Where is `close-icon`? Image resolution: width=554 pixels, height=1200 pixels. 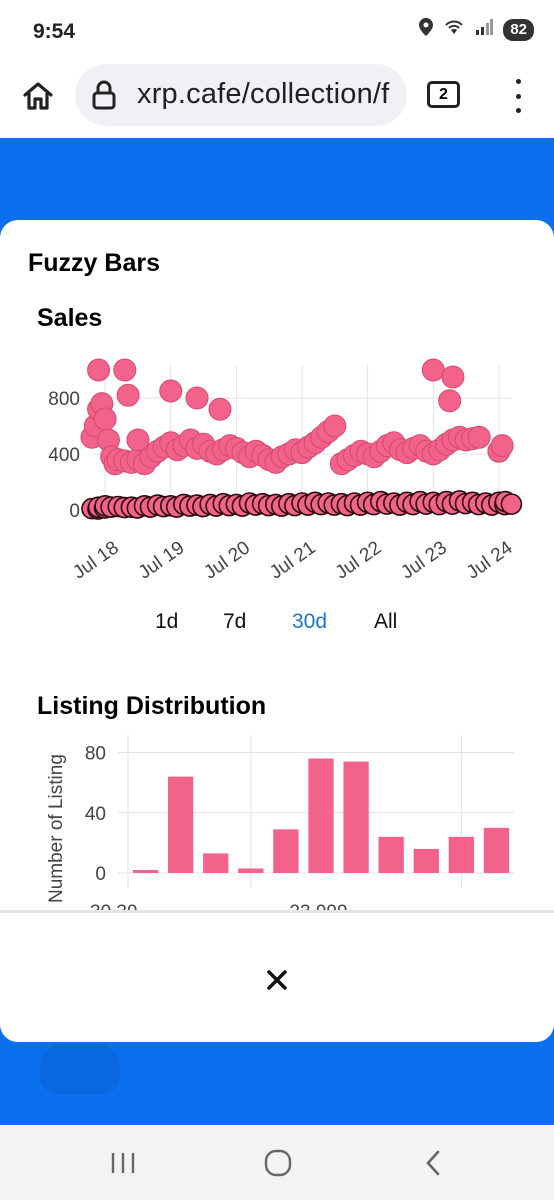 close-icon is located at coordinates (277, 980).